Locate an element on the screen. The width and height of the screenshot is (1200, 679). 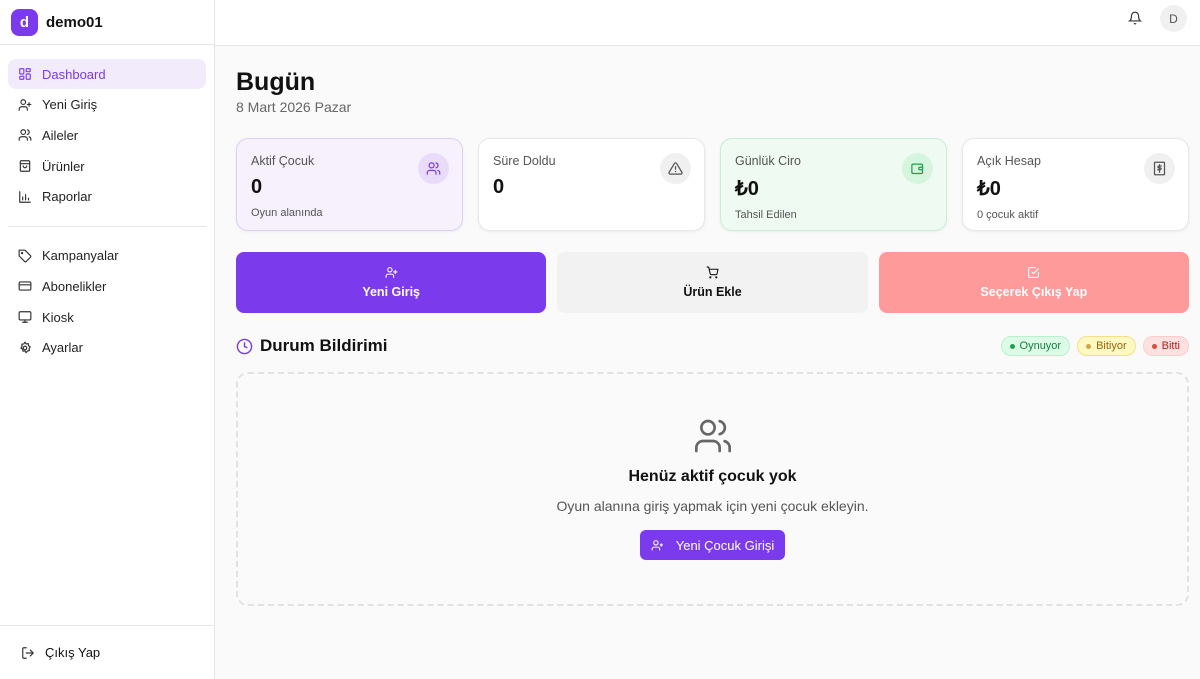
status-legend: Oynuyor Bitiyor Bitti is located at coordinates (1094, 346).